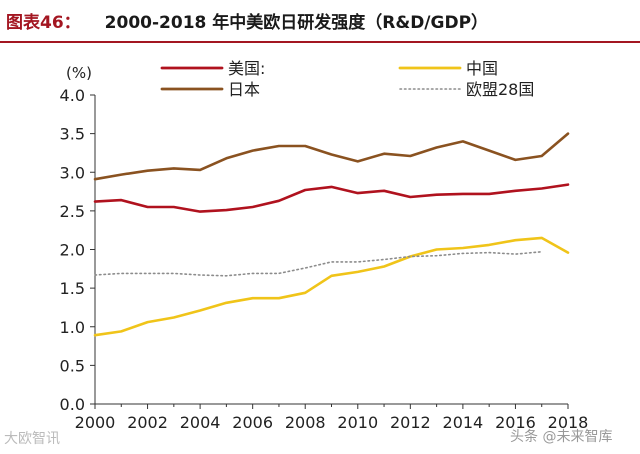 Image resolution: width=640 pixels, height=454 pixels. I want to click on figure-label: 图表46：, so click(43, 22).